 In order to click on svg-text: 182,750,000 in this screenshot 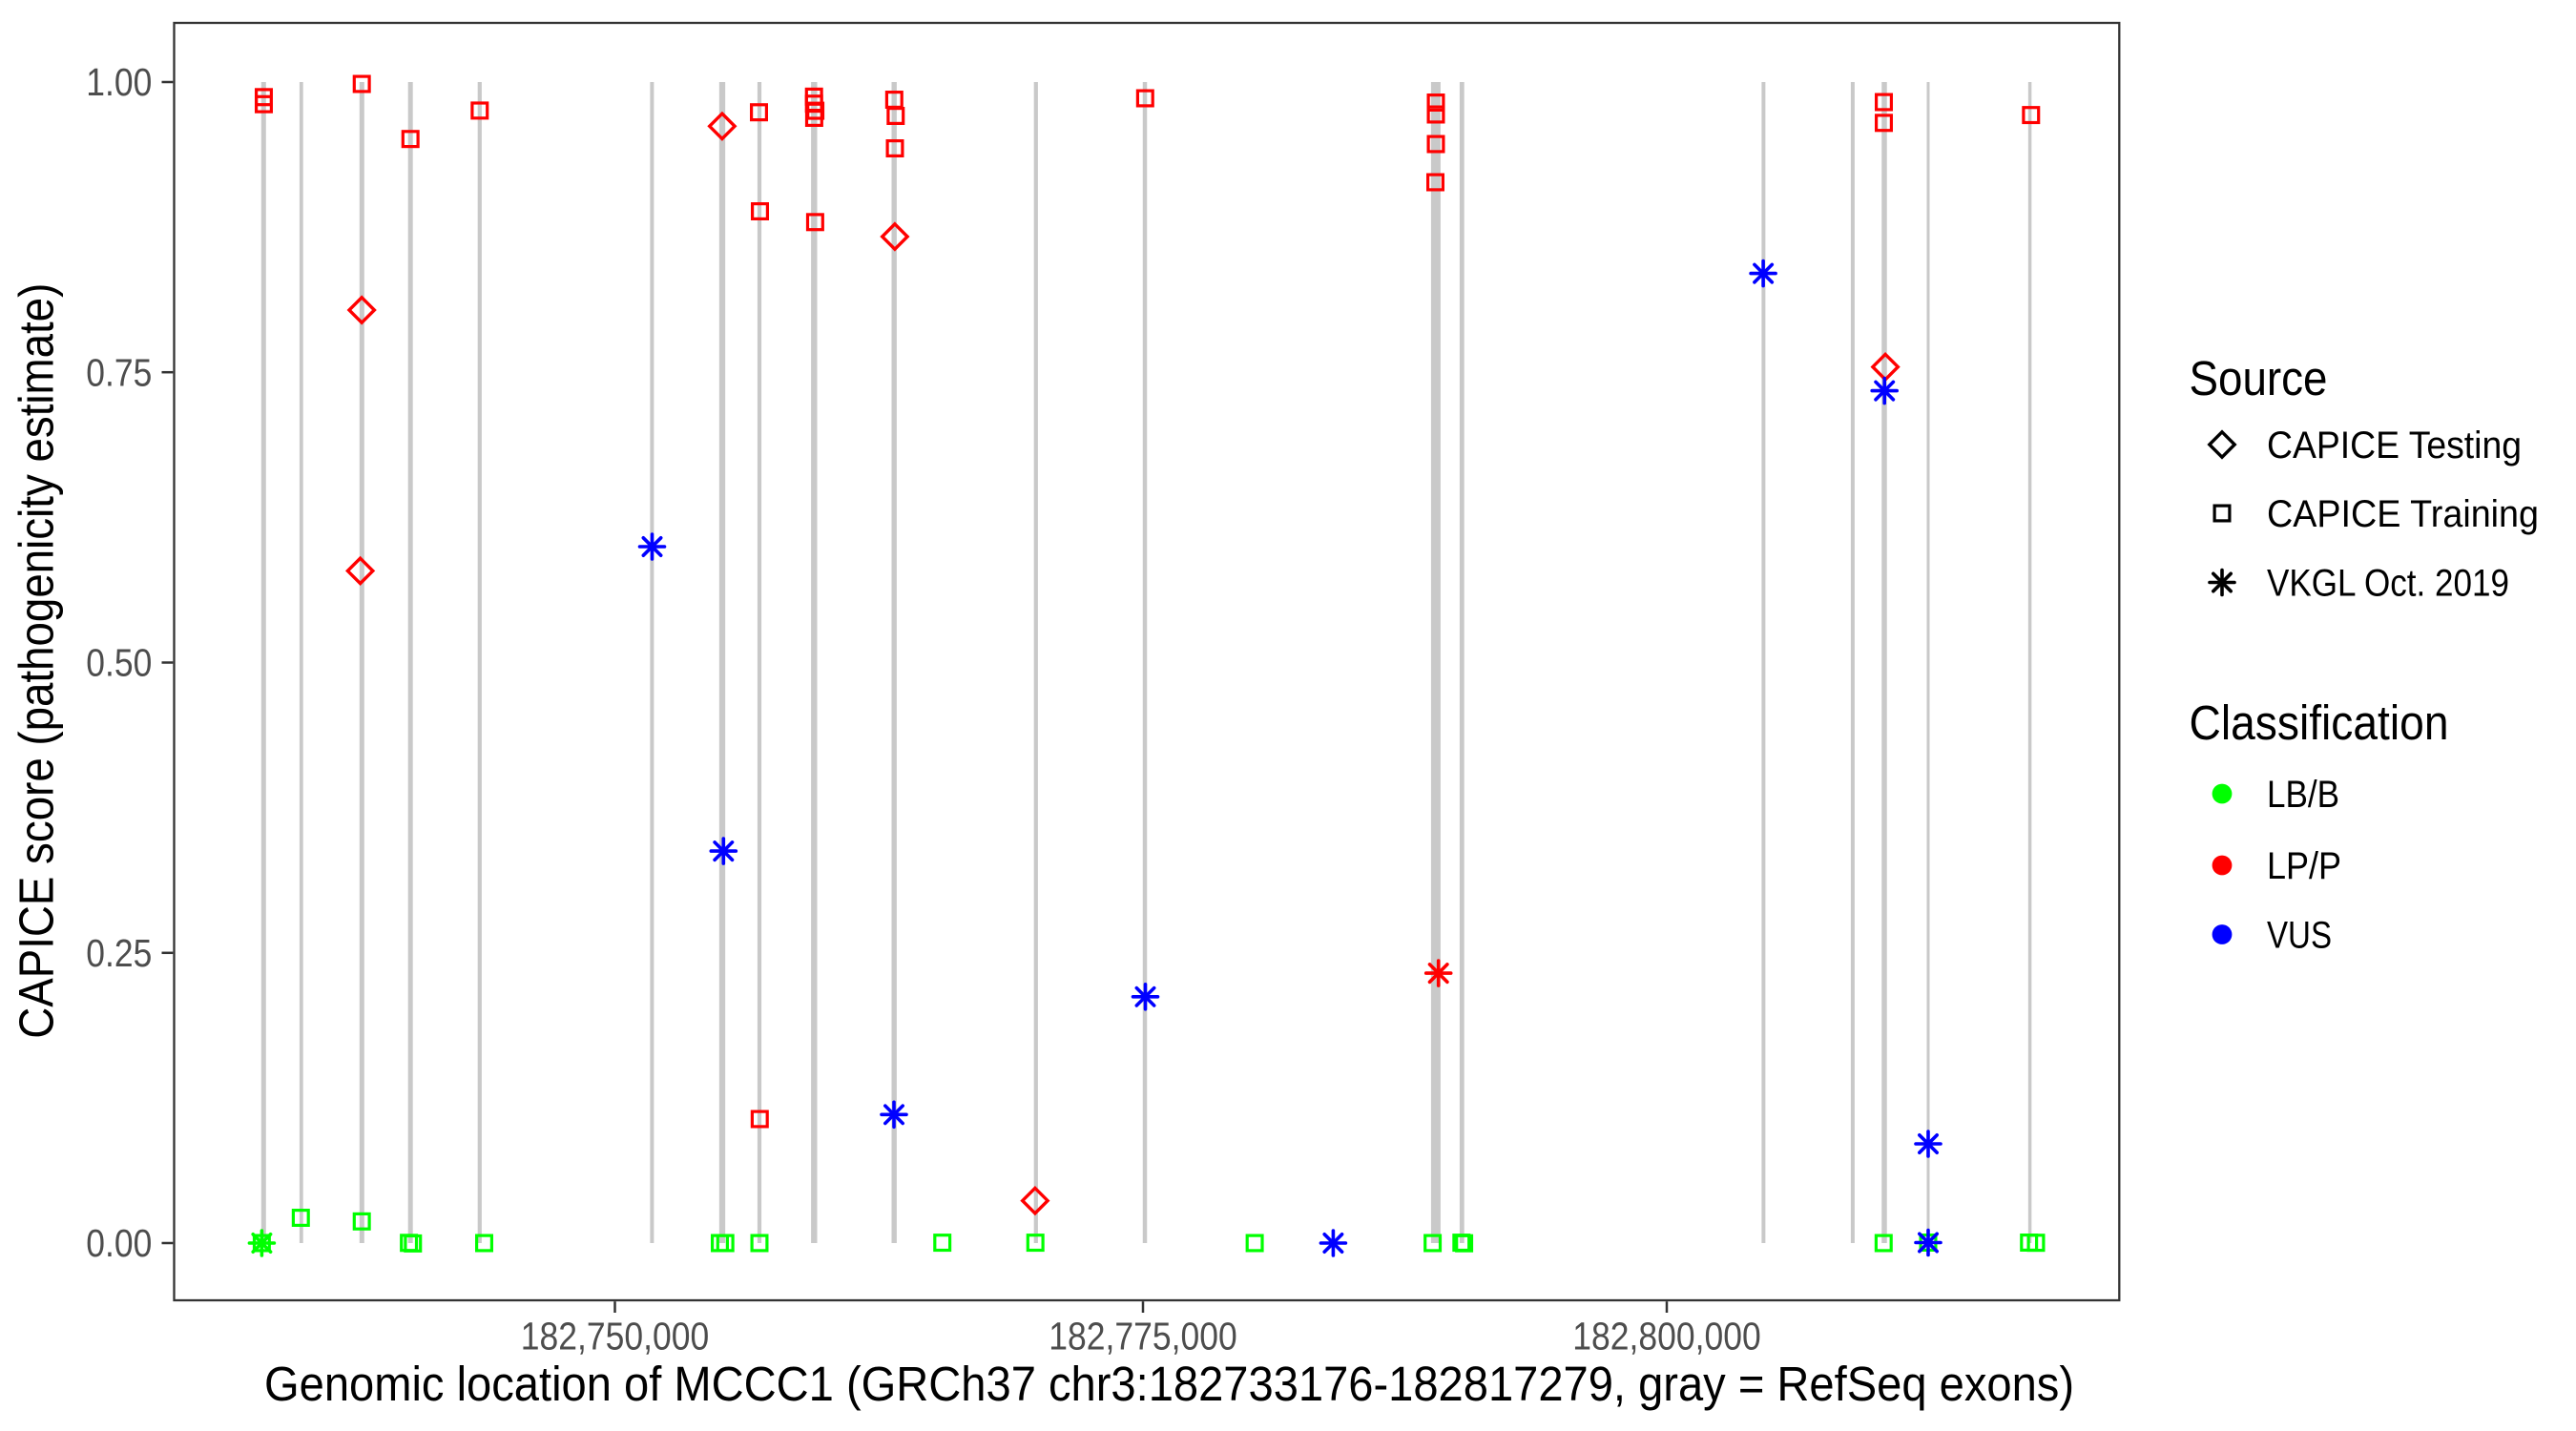, I will do `click(615, 1336)`.